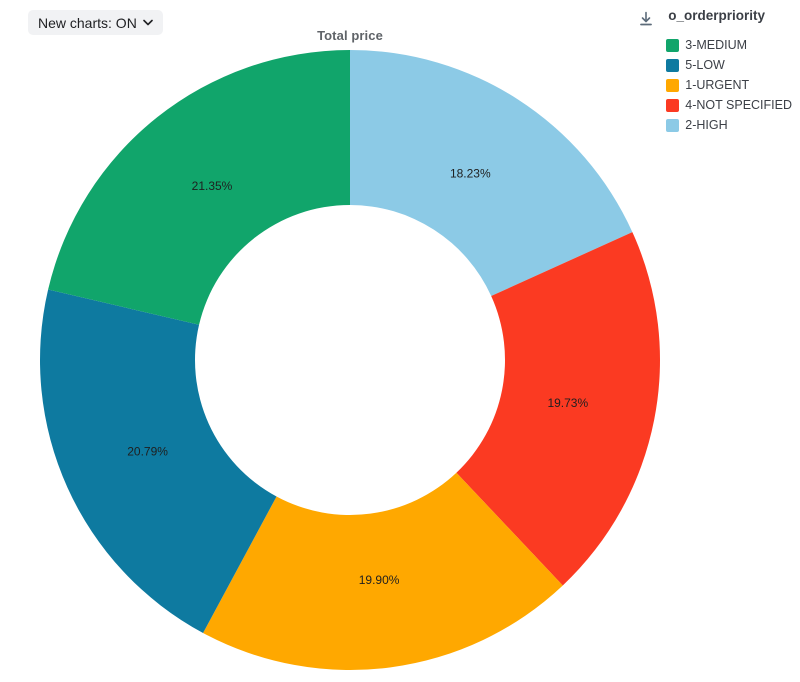 Image resolution: width=800 pixels, height=682 pixels. What do you see at coordinates (716, 45) in the screenshot?
I see `legend-label: 3-MEDIUM` at bounding box center [716, 45].